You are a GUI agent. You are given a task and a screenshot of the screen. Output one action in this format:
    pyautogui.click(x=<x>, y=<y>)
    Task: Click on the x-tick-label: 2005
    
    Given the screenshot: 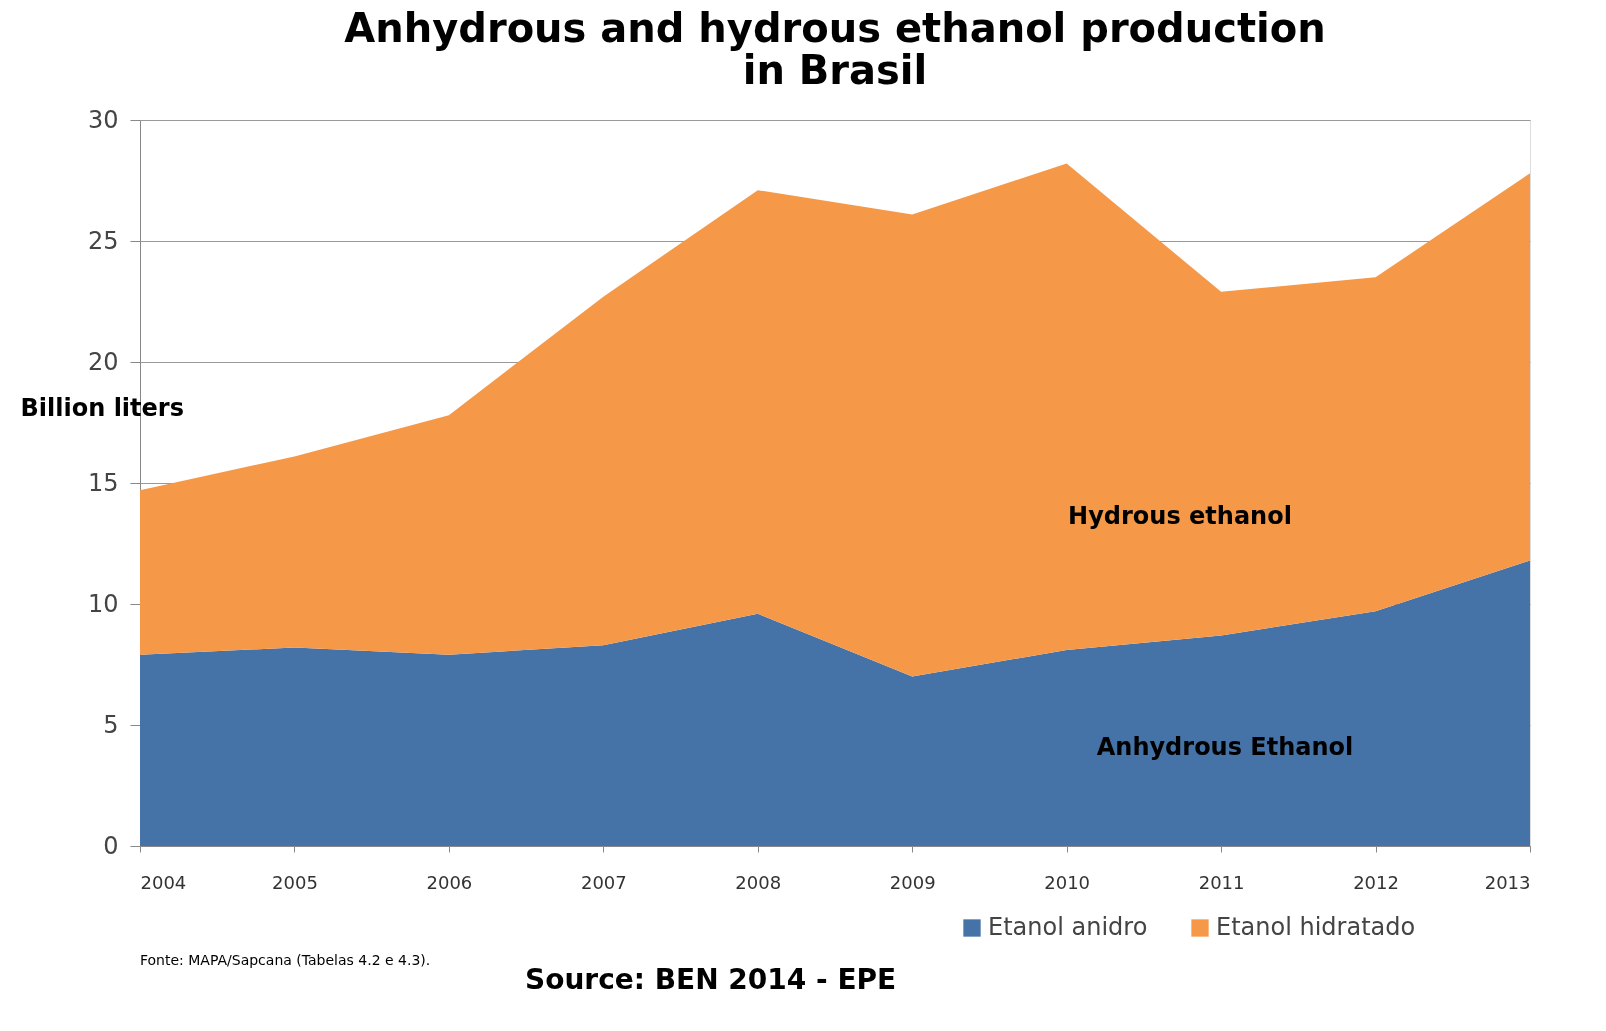 What is the action you would take?
    pyautogui.click(x=295, y=882)
    